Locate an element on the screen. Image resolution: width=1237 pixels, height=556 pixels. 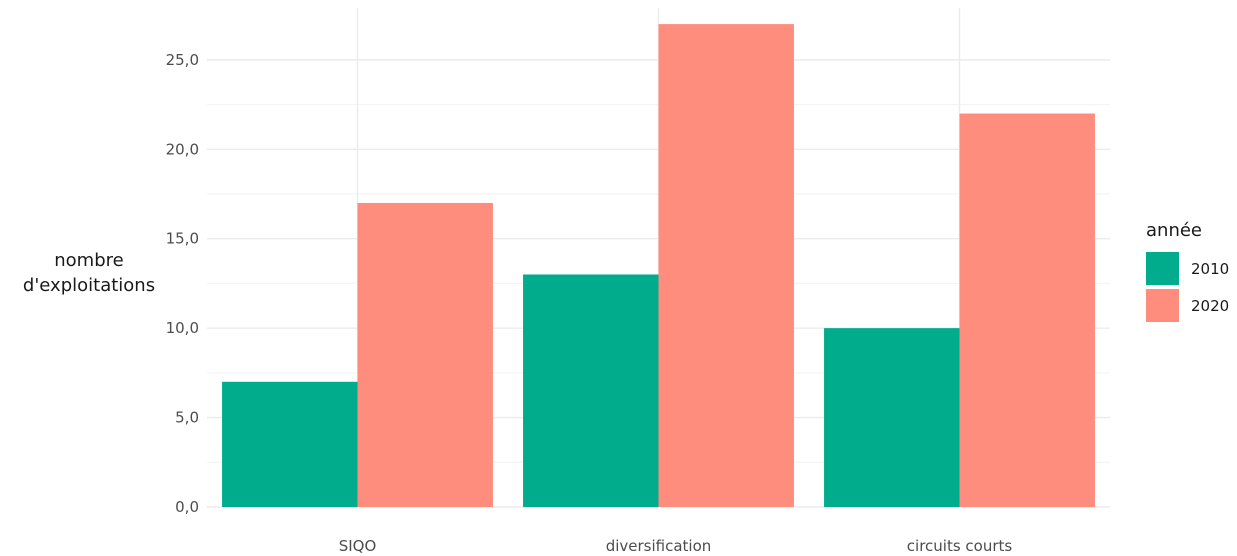
bar-2010-diversification is located at coordinates (591, 390).